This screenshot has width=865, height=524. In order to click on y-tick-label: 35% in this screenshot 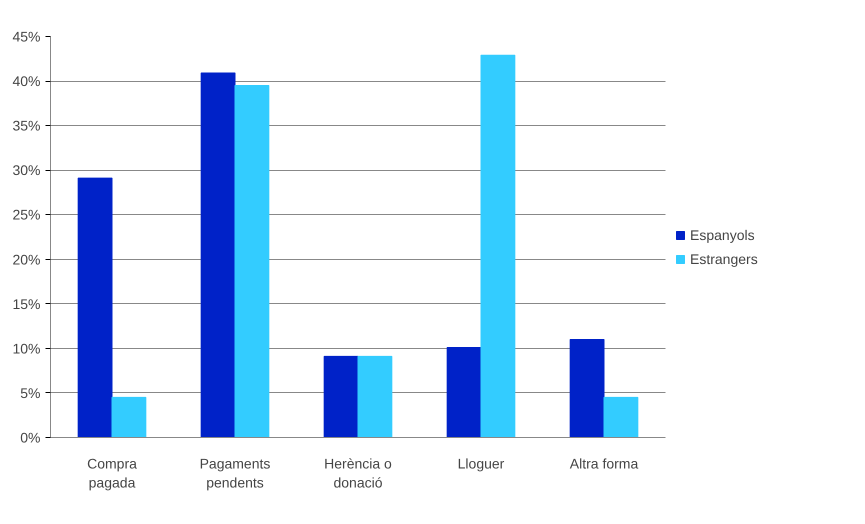, I will do `click(26, 126)`.